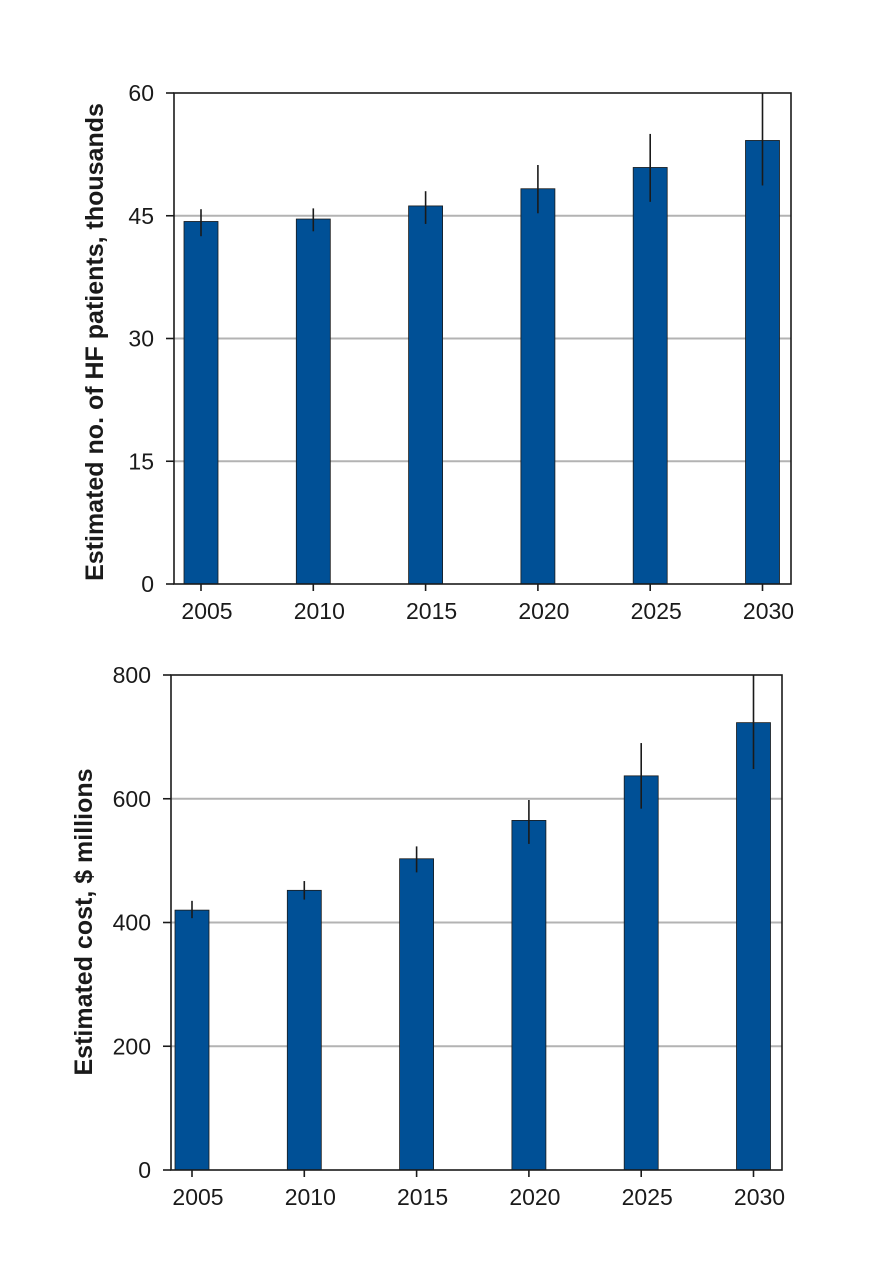  What do you see at coordinates (132, 1046) in the screenshot?
I see `y-tick-label: 200` at bounding box center [132, 1046].